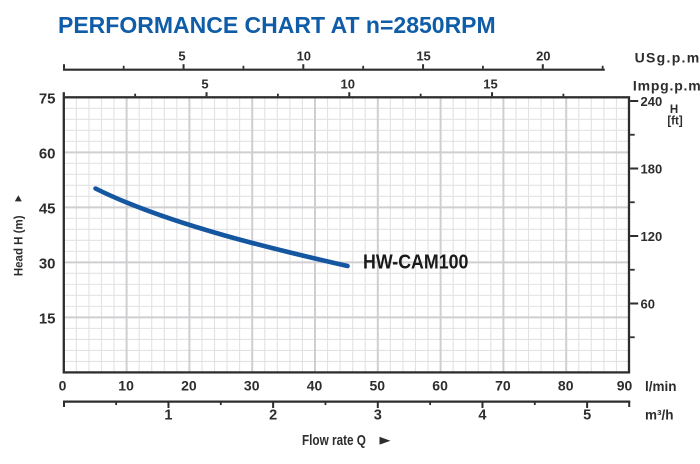 The height and width of the screenshot is (464, 700). Describe the element at coordinates (378, 415) in the screenshot. I see `svg-text: 3` at that location.